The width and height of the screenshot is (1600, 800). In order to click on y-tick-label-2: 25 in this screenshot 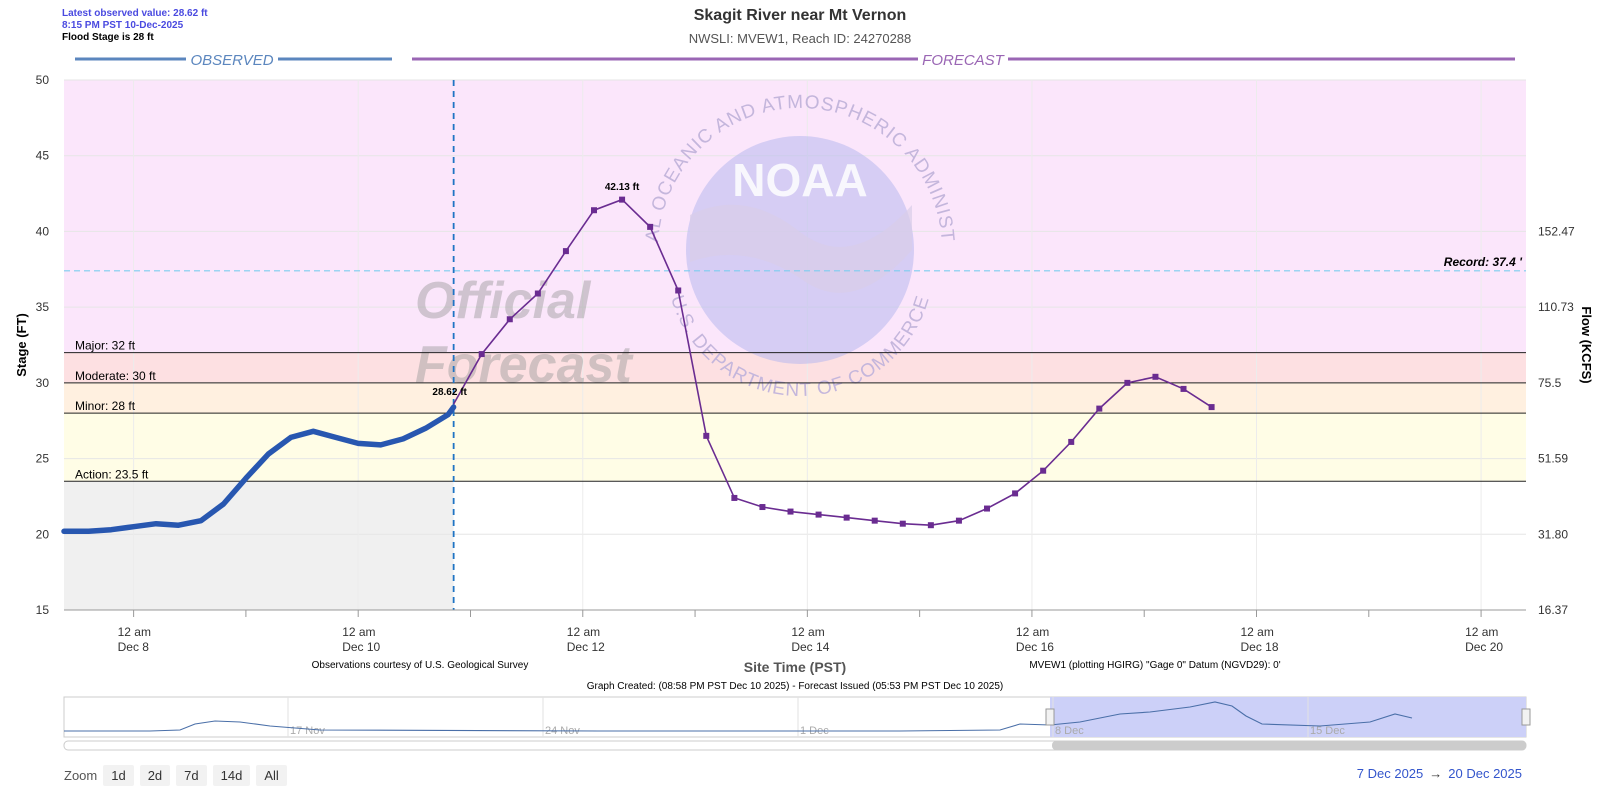, I will do `click(43, 459)`.